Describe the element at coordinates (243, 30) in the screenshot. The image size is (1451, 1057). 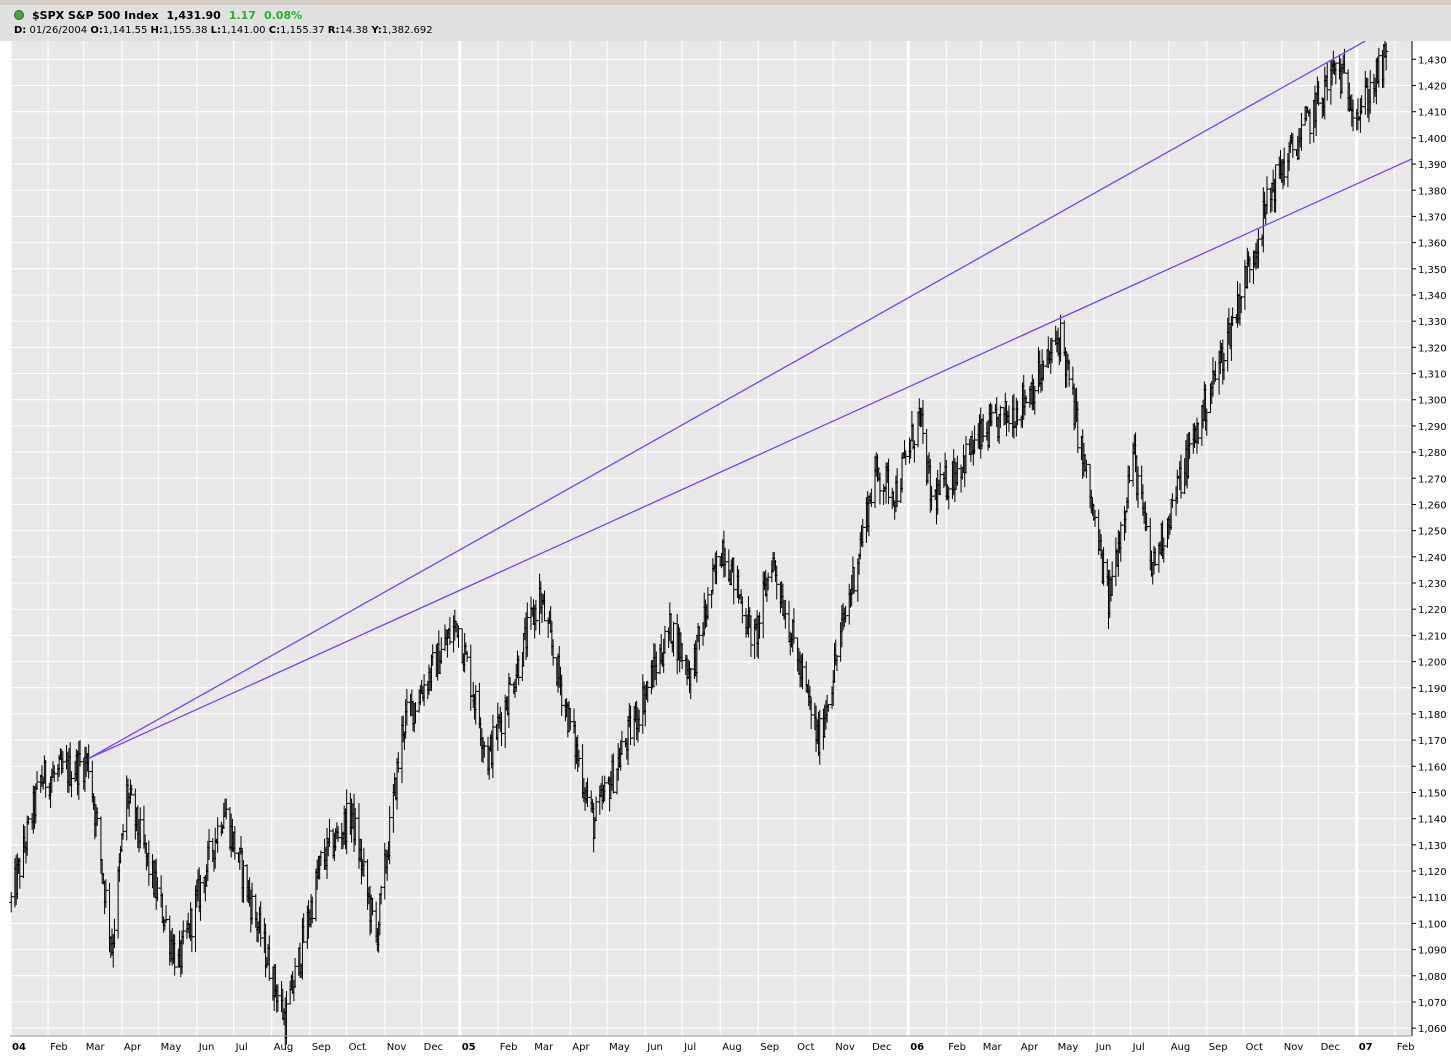
I see `low-value: 1,141.00` at that location.